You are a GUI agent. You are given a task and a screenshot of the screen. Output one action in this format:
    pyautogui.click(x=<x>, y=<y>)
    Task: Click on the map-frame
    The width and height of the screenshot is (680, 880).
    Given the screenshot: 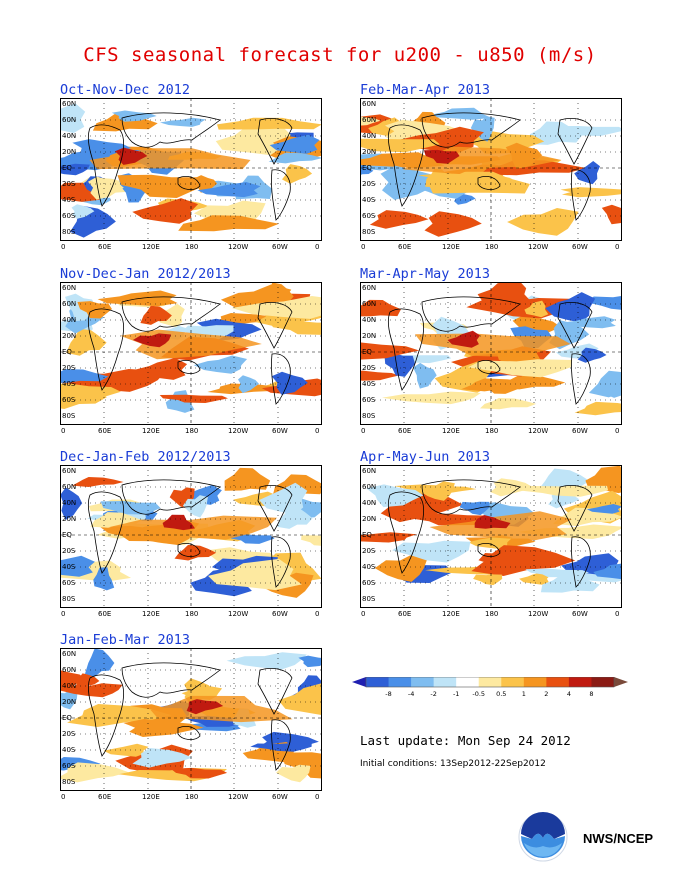 What is the action you would take?
    pyautogui.click(x=191, y=536)
    